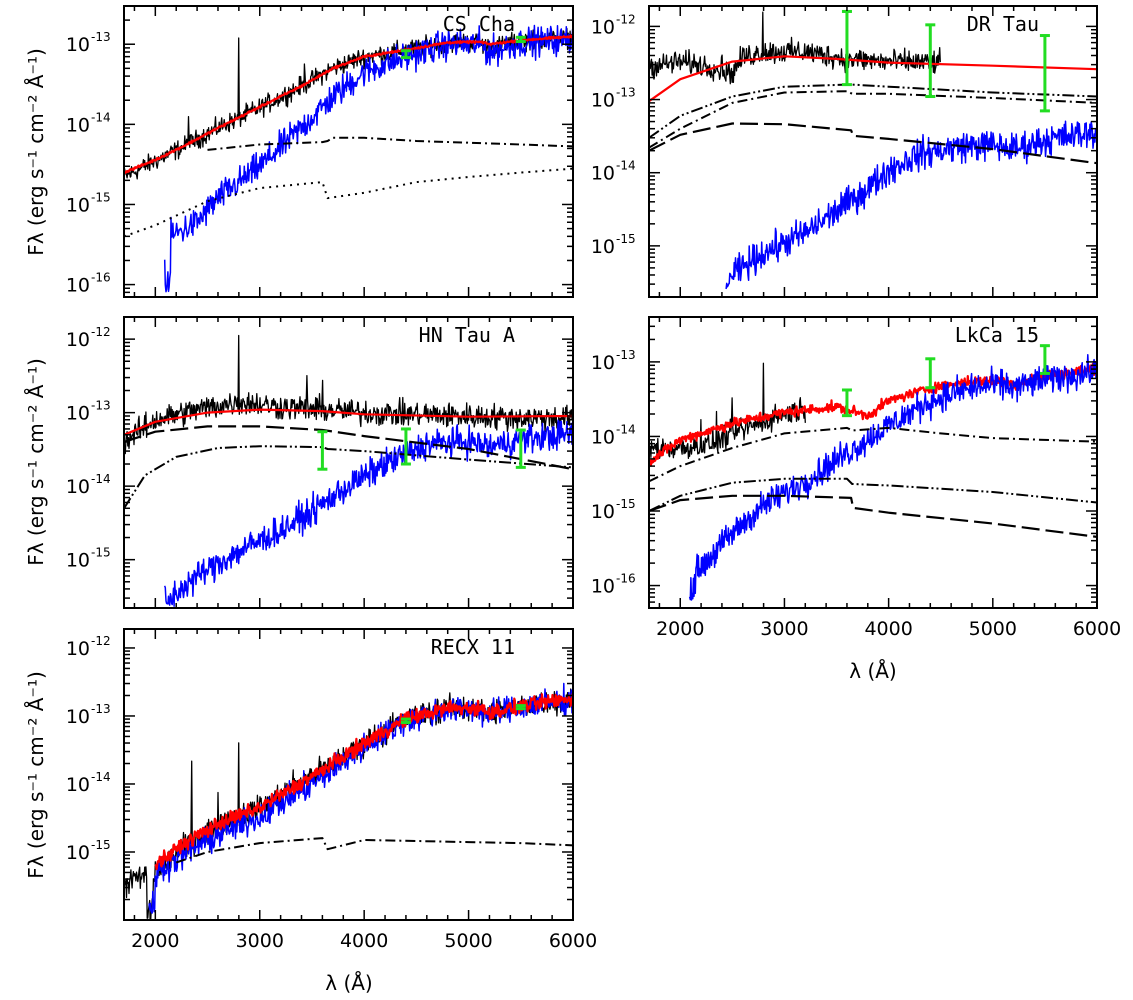  Describe the element at coordinates (784, 629) in the screenshot. I see `x-tick-label: 3000` at that location.